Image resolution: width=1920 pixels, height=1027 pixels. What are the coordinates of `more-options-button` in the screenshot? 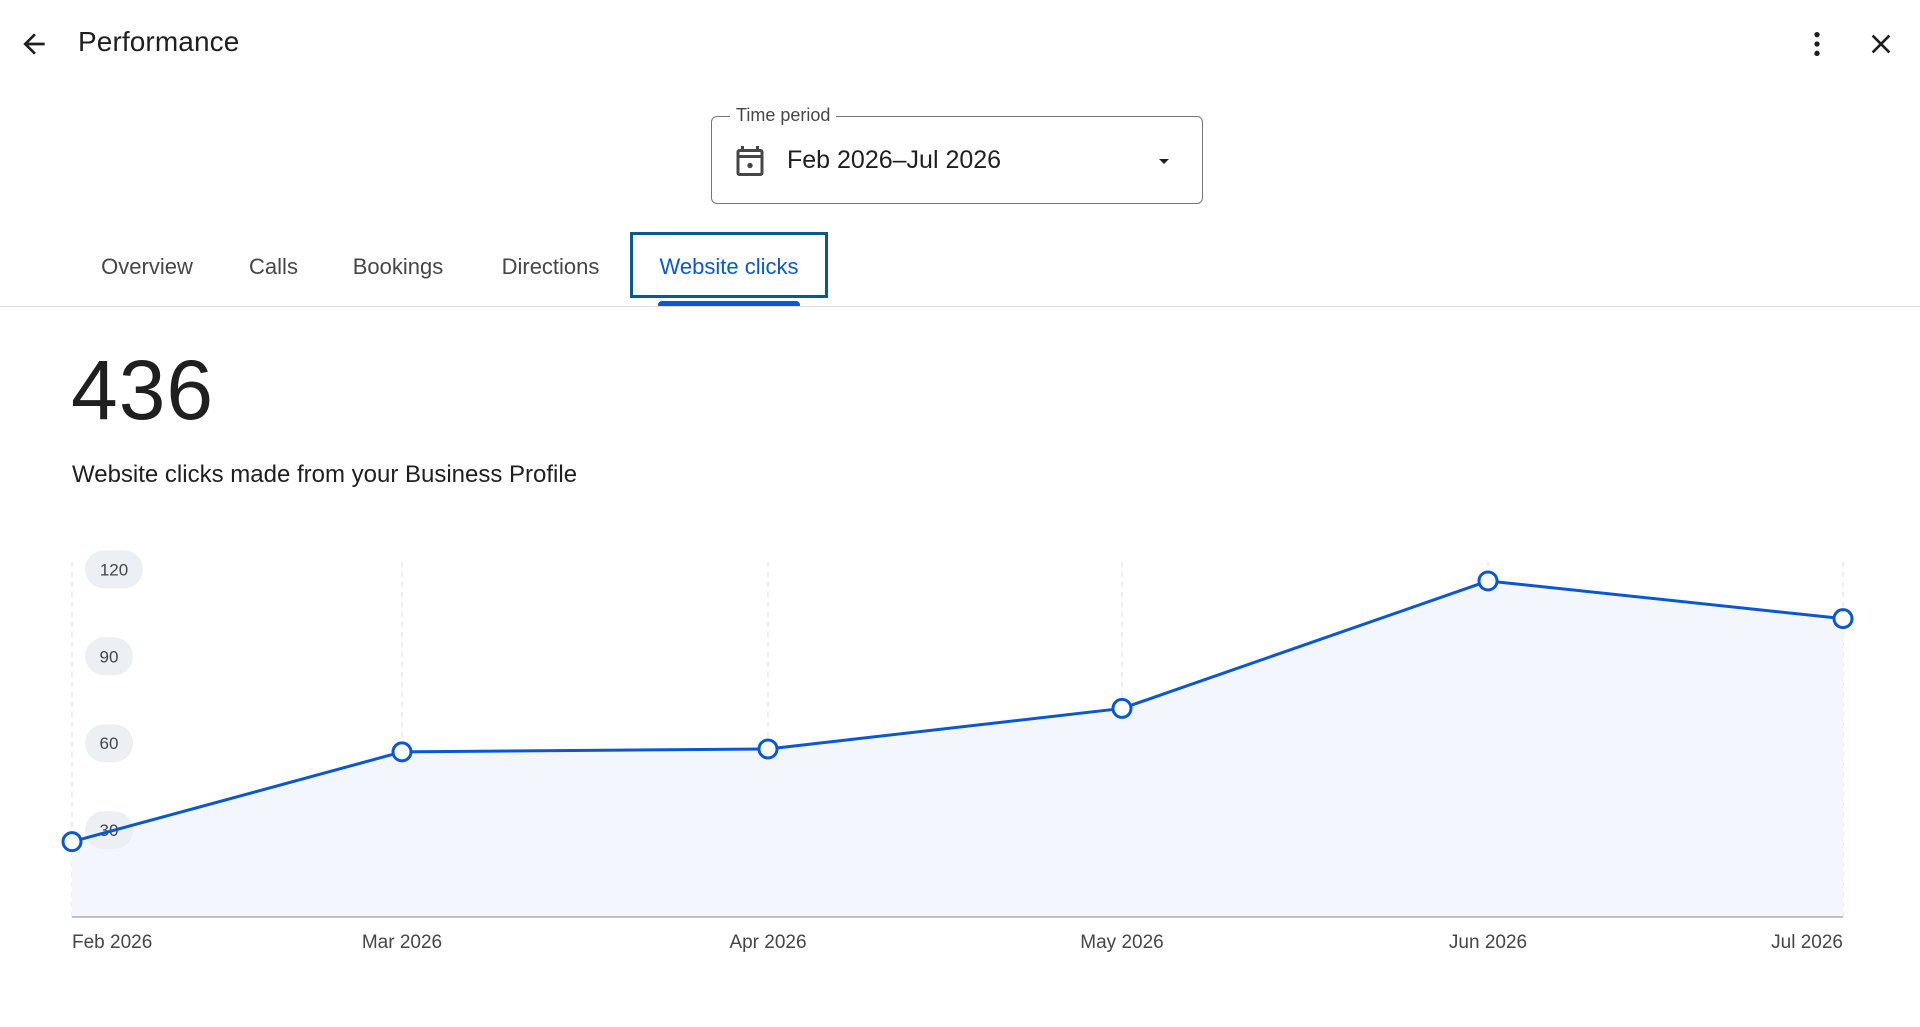 It's located at (1817, 44).